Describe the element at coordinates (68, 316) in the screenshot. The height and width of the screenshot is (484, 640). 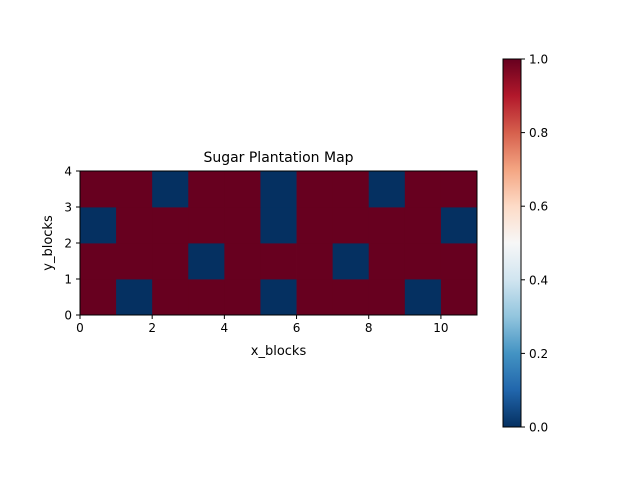
I see `y-tick-label: 0` at that location.